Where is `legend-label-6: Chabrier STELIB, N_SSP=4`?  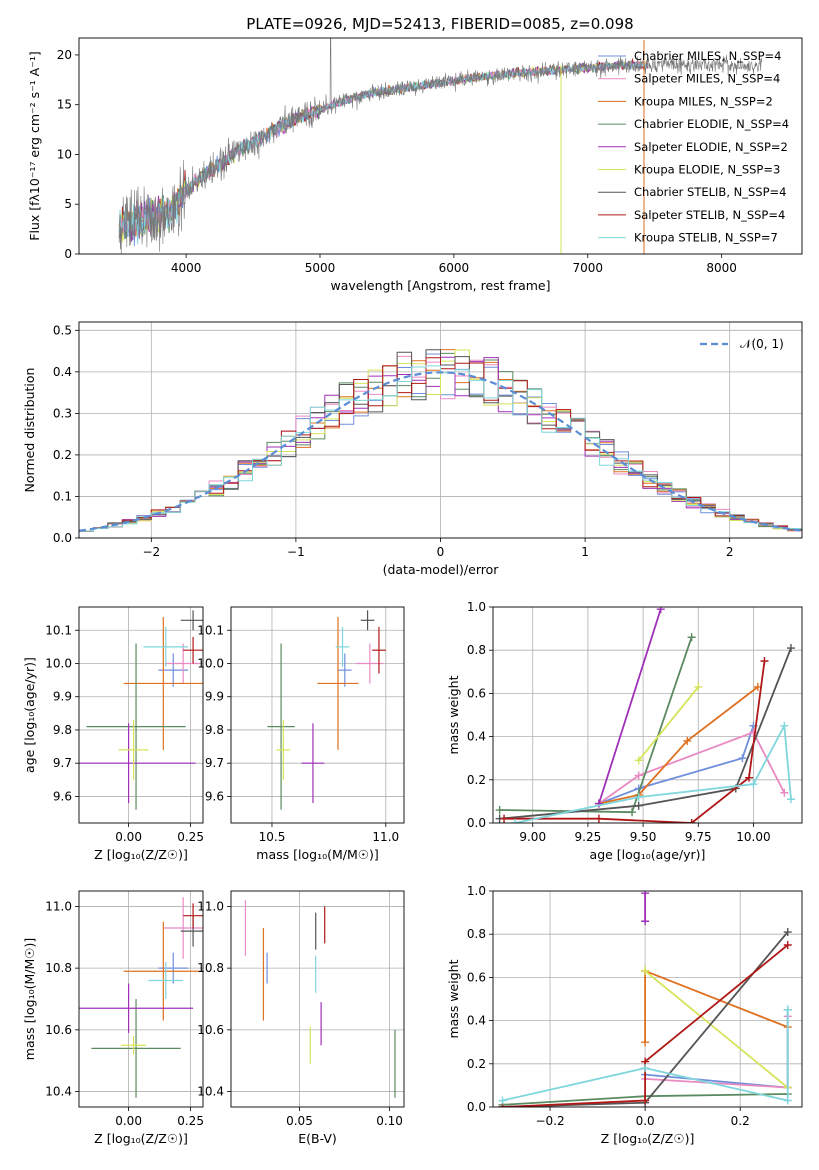 legend-label-6: Chabrier STELIB, N_SSP=4 is located at coordinates (710, 192).